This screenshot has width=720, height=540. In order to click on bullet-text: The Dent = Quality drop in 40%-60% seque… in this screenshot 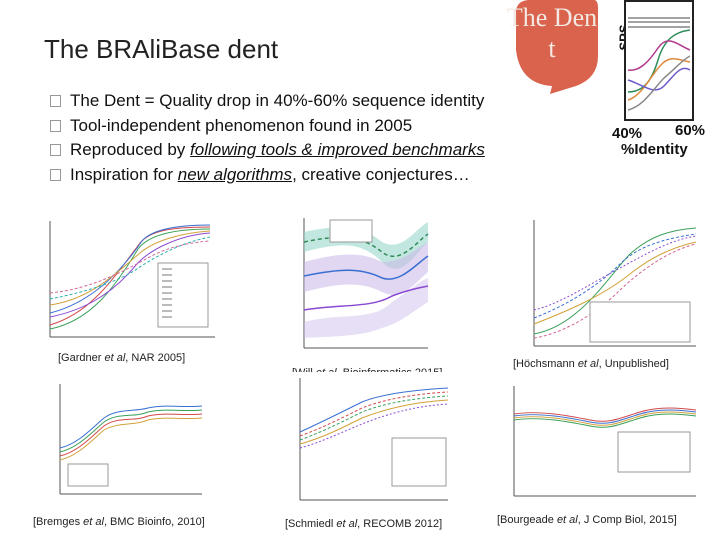, I will do `click(277, 100)`.